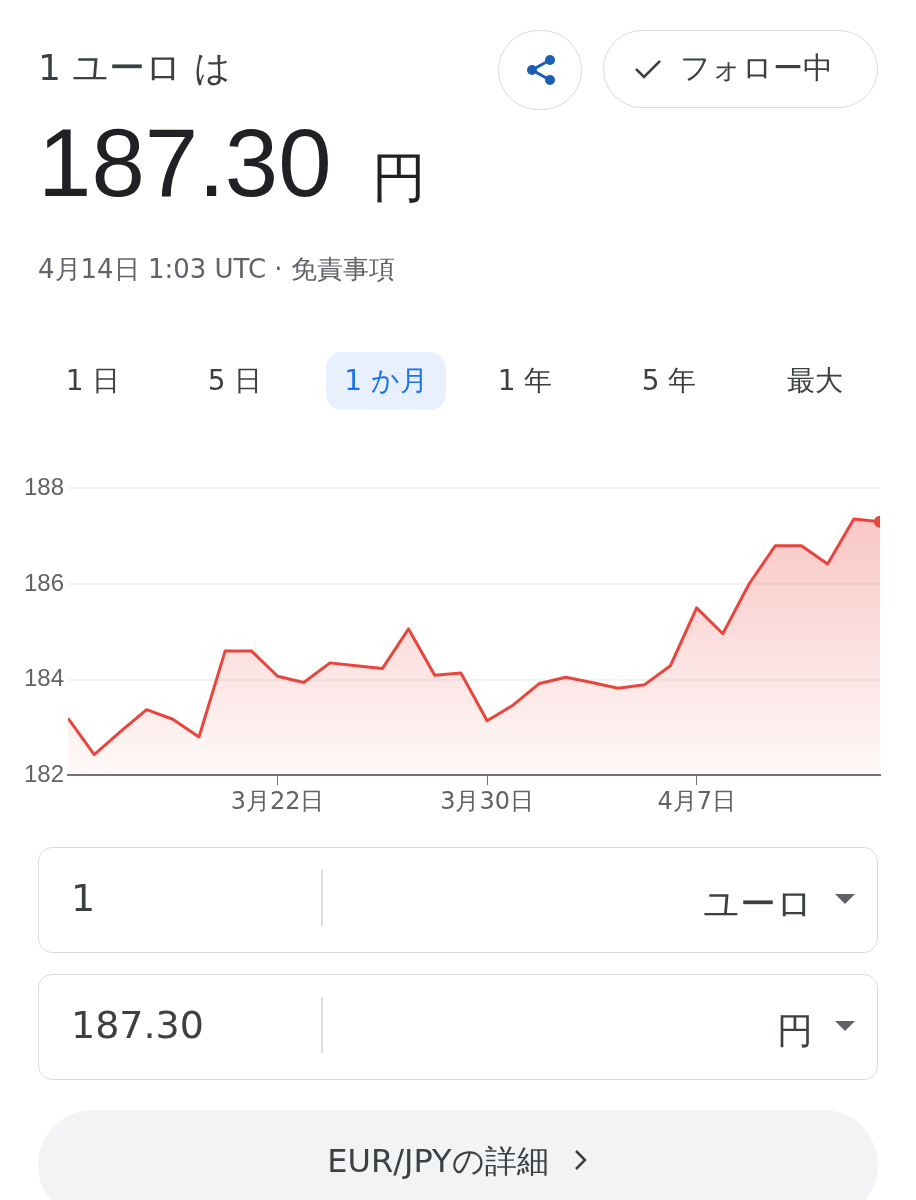 The height and width of the screenshot is (1200, 916). I want to click on chart-title: 1 ユーロ は, so click(134, 68).